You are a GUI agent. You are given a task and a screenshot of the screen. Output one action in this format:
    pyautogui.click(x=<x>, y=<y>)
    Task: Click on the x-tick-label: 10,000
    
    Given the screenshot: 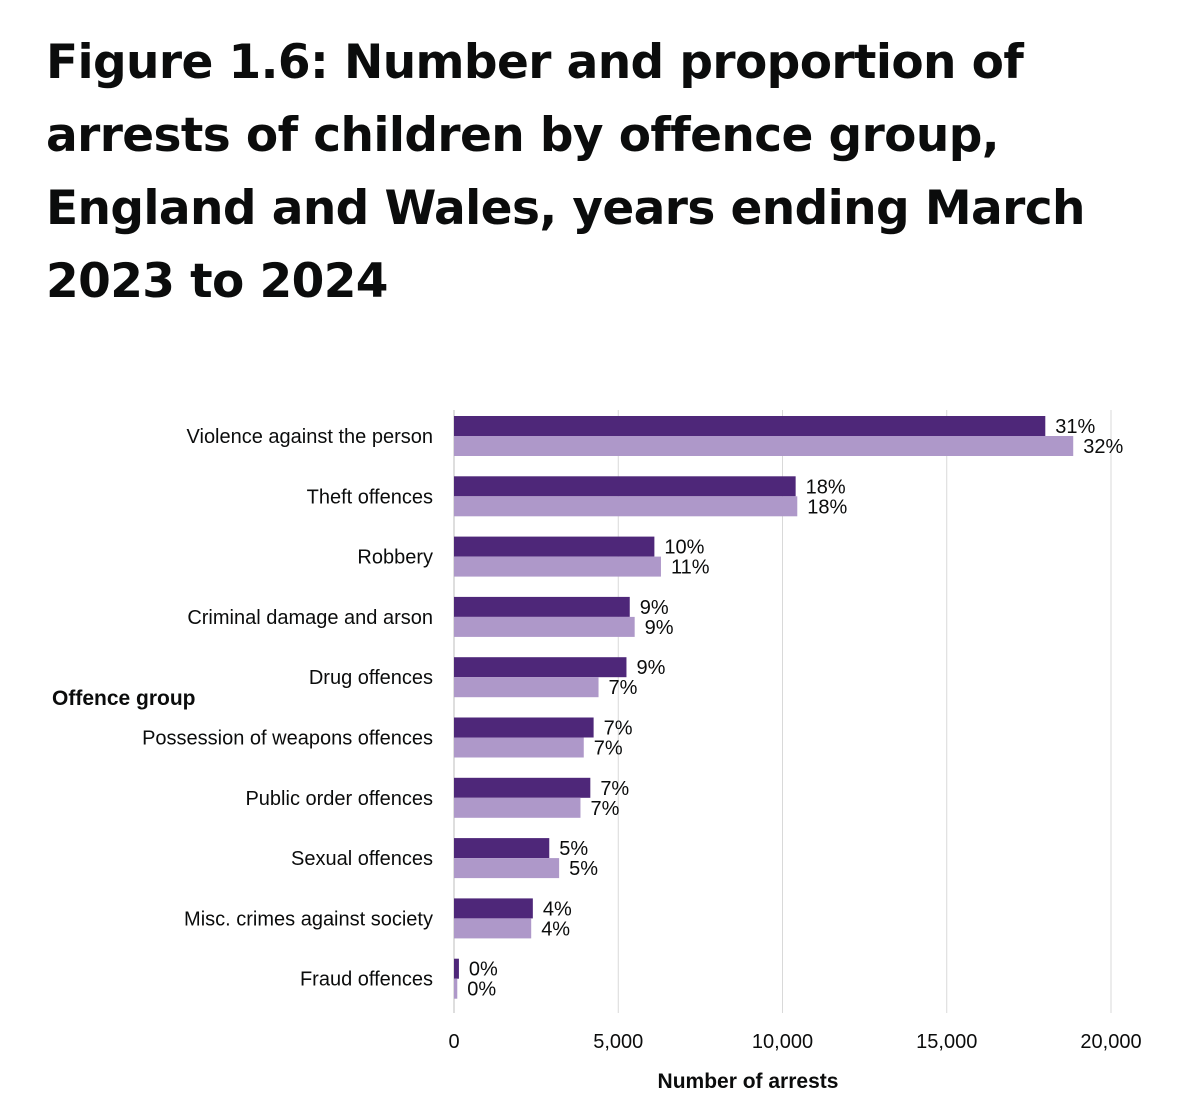 What is the action you would take?
    pyautogui.click(x=782, y=1042)
    